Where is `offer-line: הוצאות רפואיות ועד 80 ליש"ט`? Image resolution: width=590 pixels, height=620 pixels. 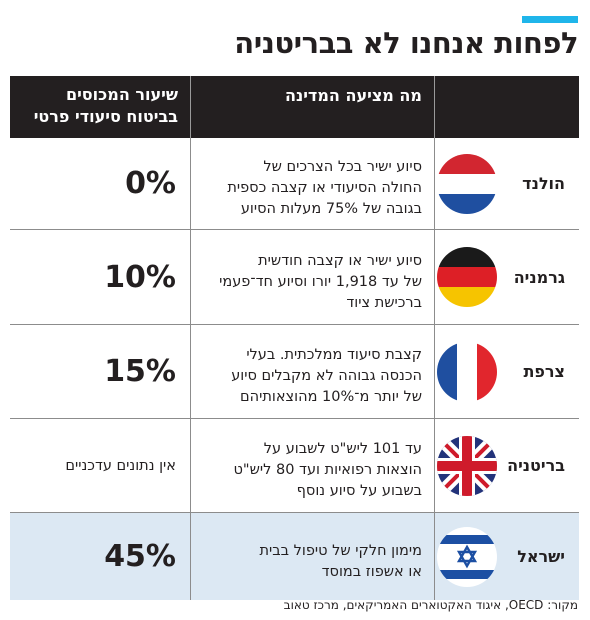 offer-line: הוצאות רפואיות ועד 80 ליש"ט is located at coordinates (327, 470).